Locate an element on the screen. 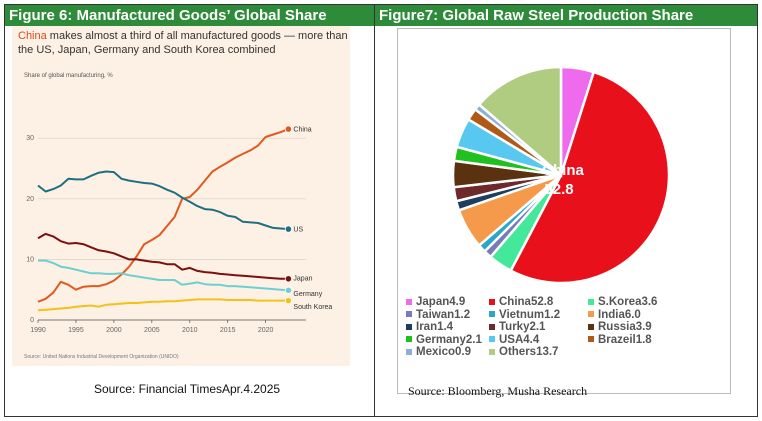 The image size is (762, 421). legend-item-japan: Japan4.9 is located at coordinates (435, 302).